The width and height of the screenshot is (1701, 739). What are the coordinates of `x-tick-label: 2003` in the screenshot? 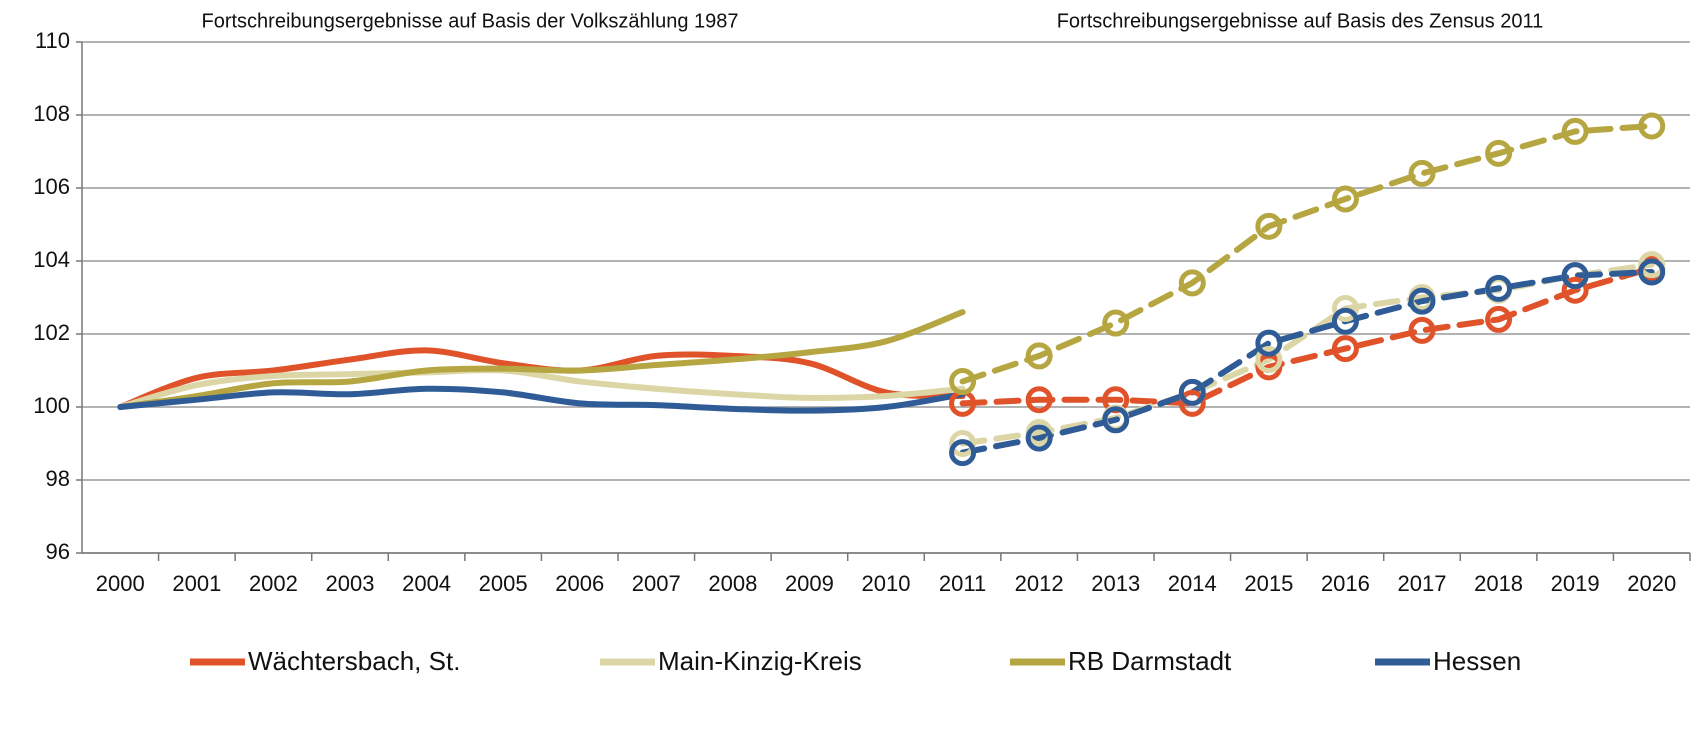 It's located at (350, 583).